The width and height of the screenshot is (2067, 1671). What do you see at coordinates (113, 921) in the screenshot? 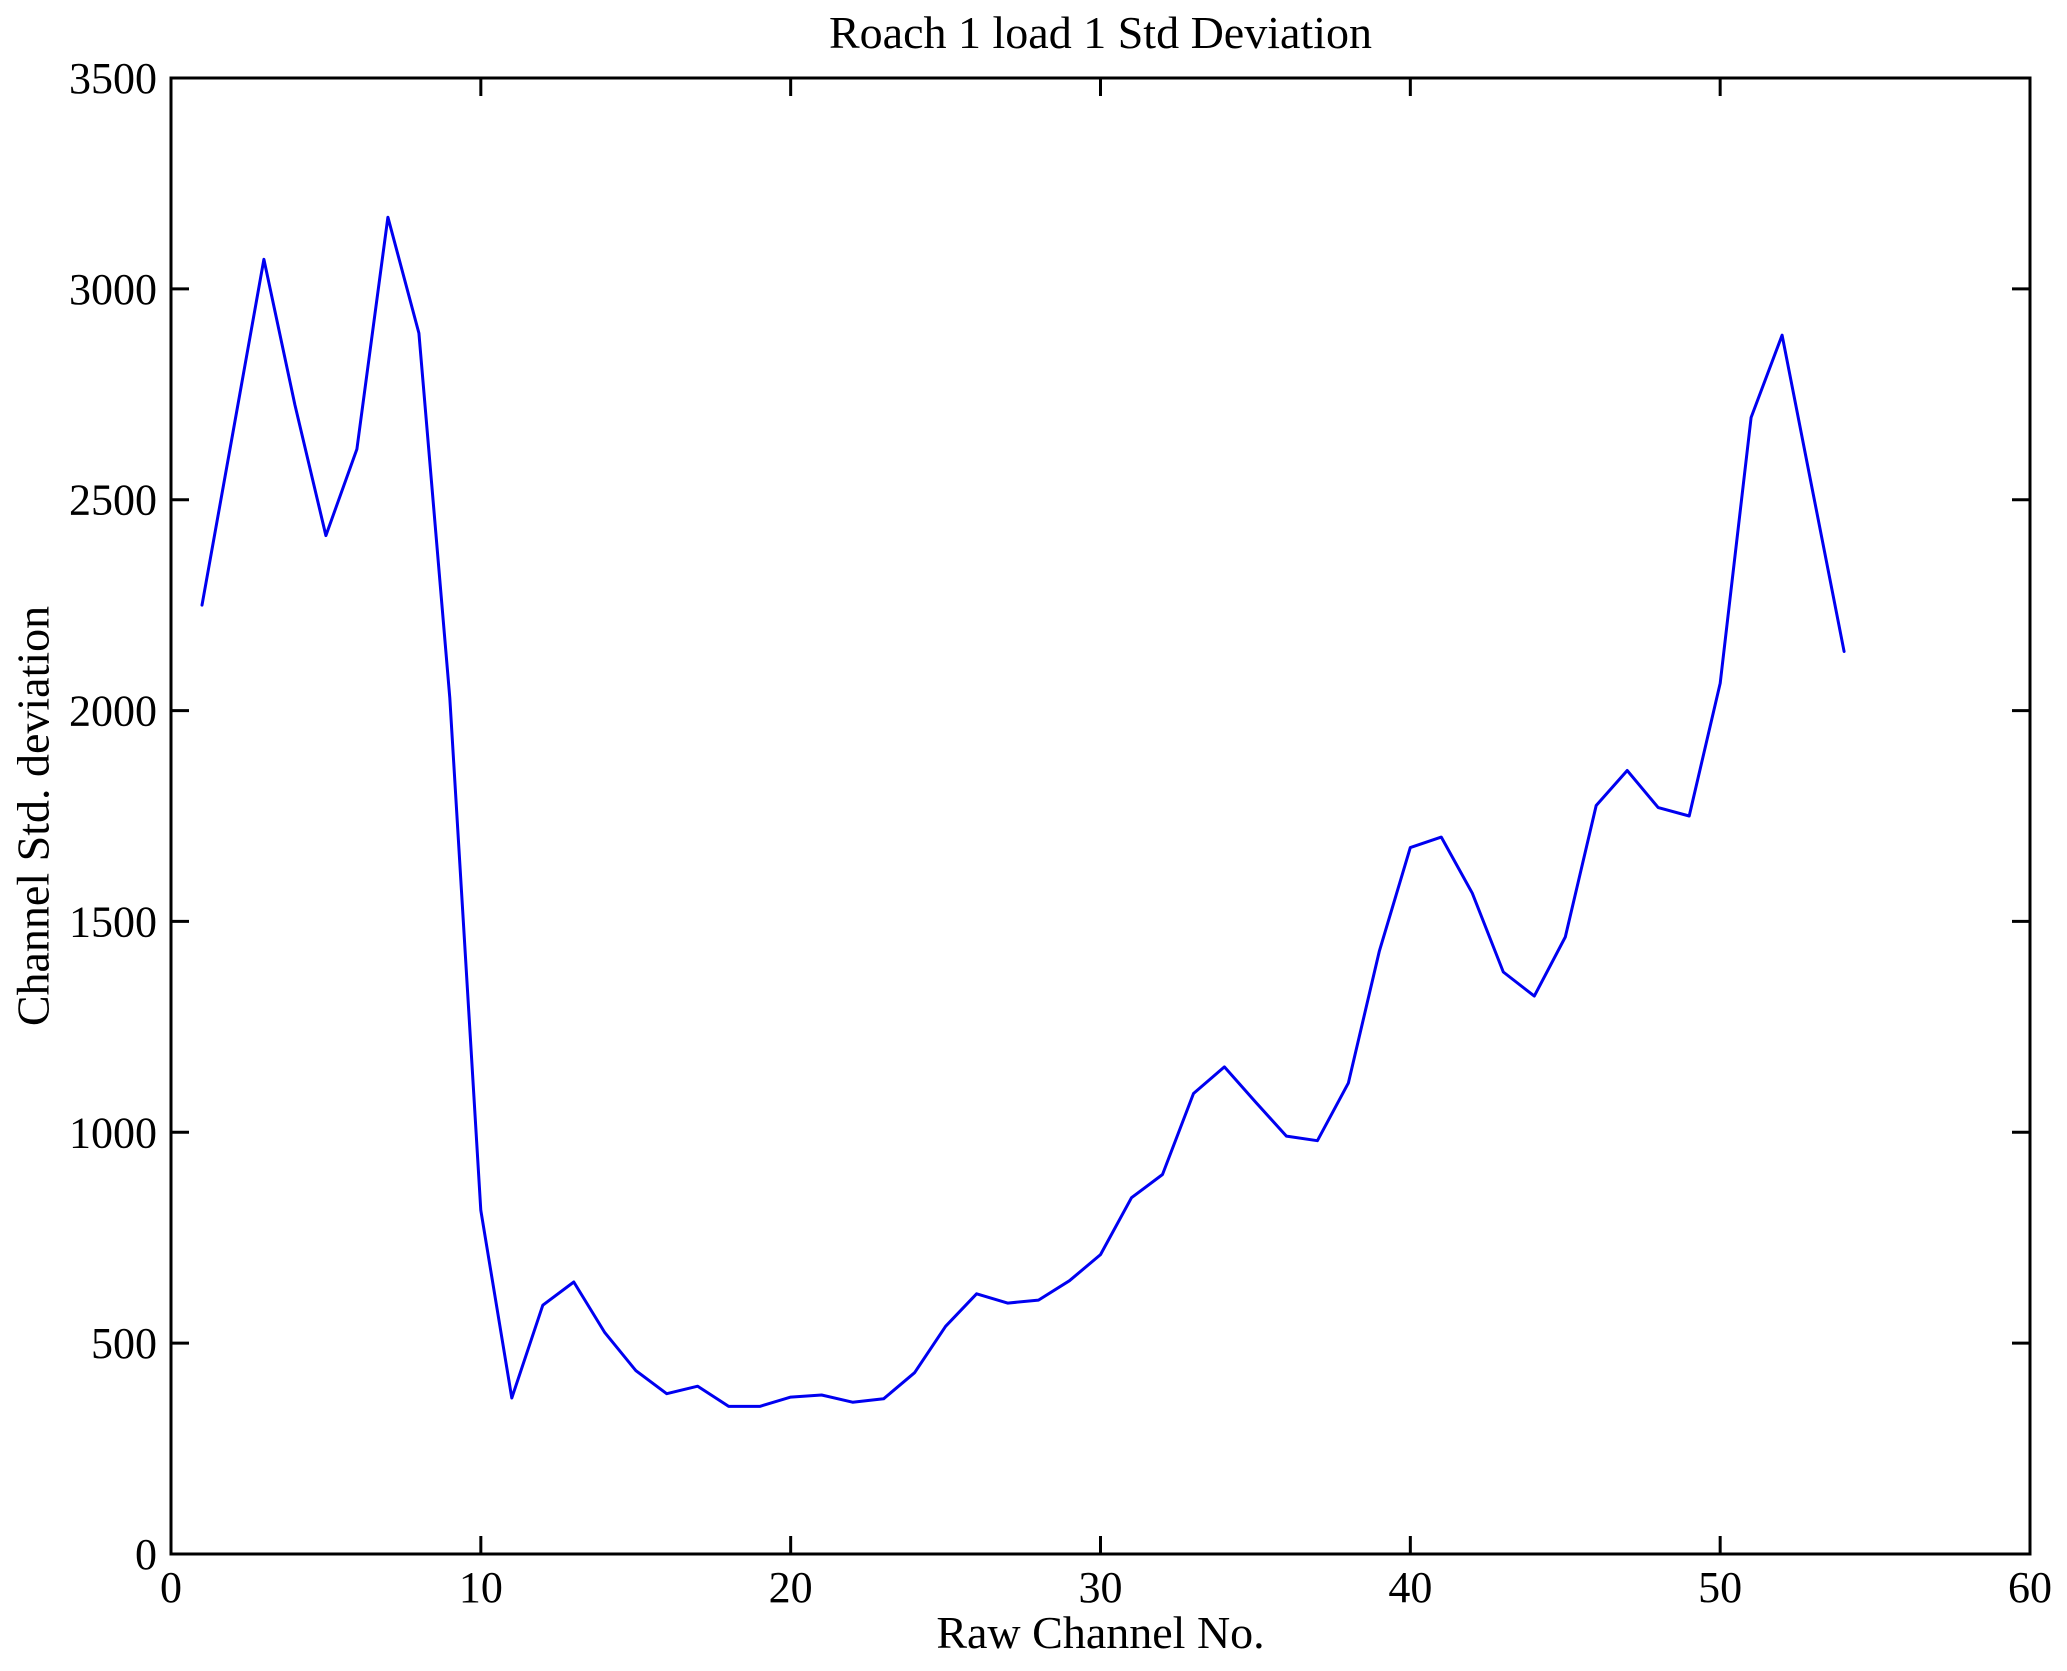
I see `y-tick-label: 1500` at bounding box center [113, 921].